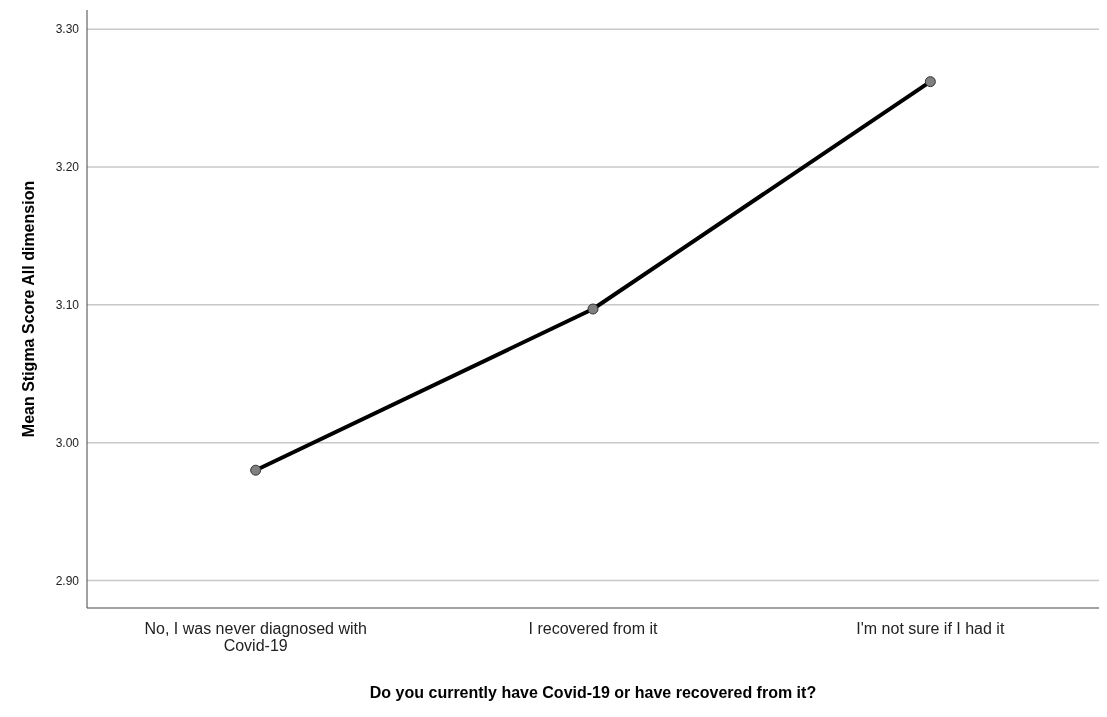  I want to click on y-tick-label: 3.20, so click(67, 167).